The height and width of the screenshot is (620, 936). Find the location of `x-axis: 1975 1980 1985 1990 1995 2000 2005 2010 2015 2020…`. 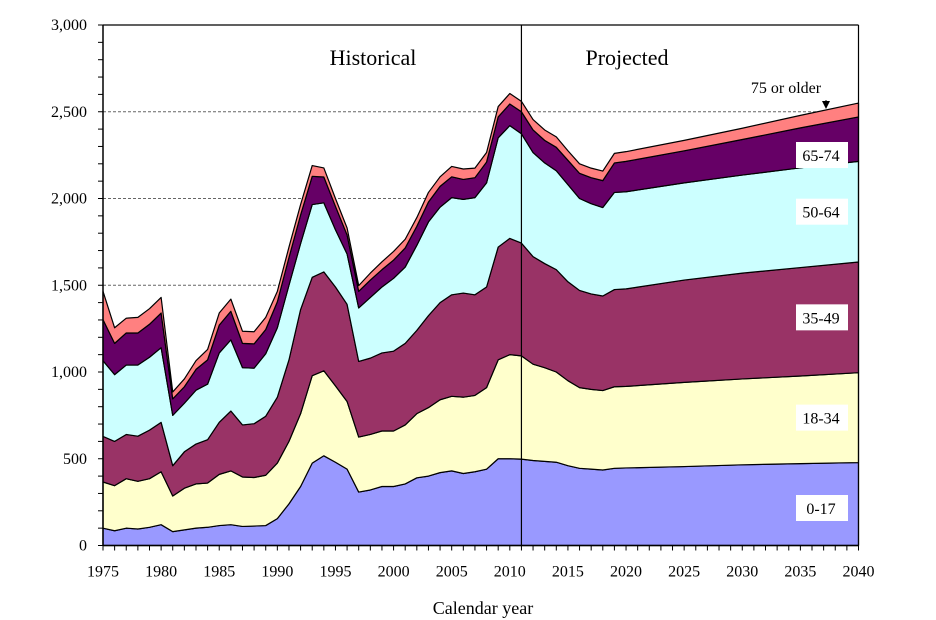

x-axis: 1975 1980 1985 1990 1995 2000 2005 2010 2015 2020… is located at coordinates (481, 562).